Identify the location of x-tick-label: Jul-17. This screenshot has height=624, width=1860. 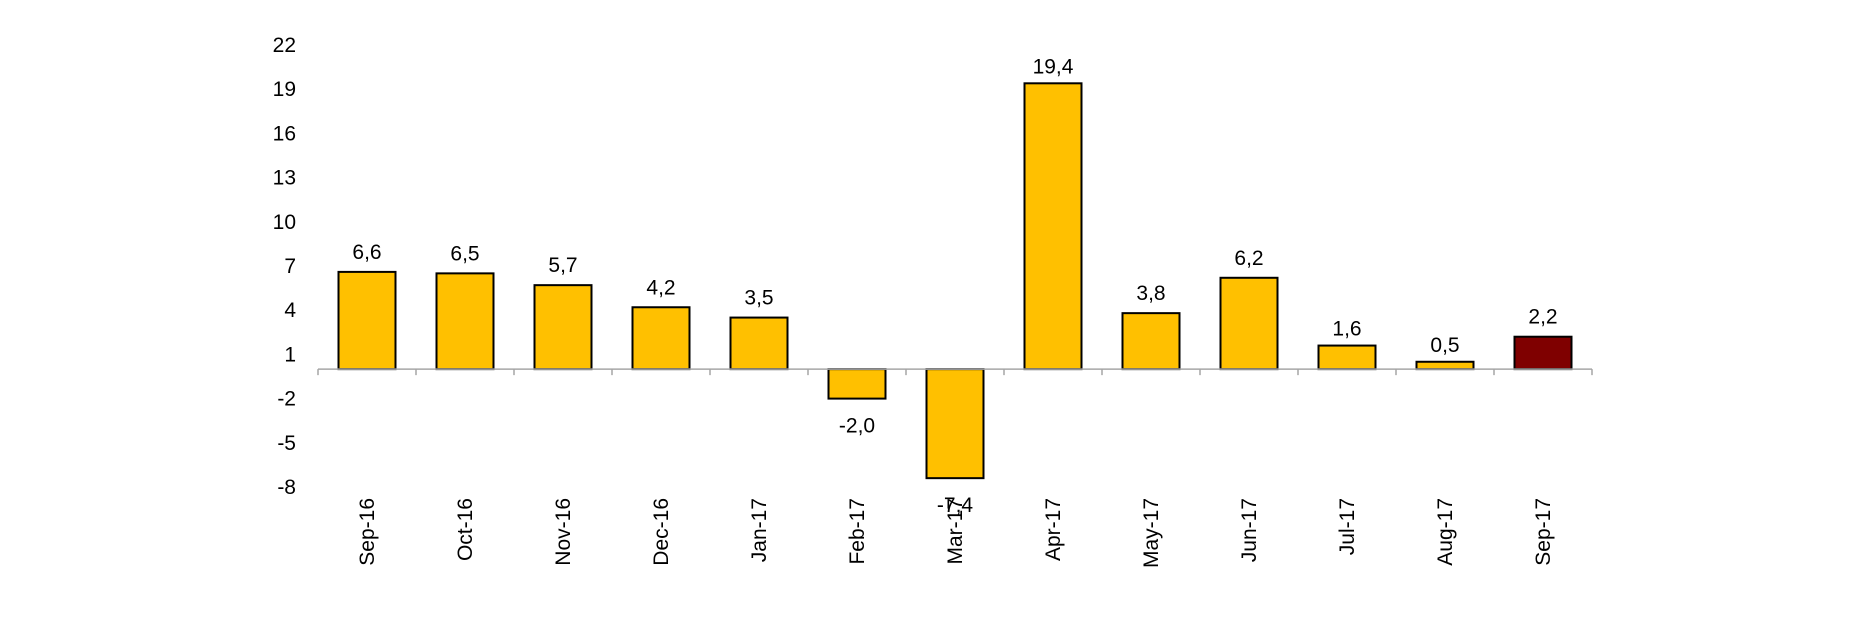
(1347, 526).